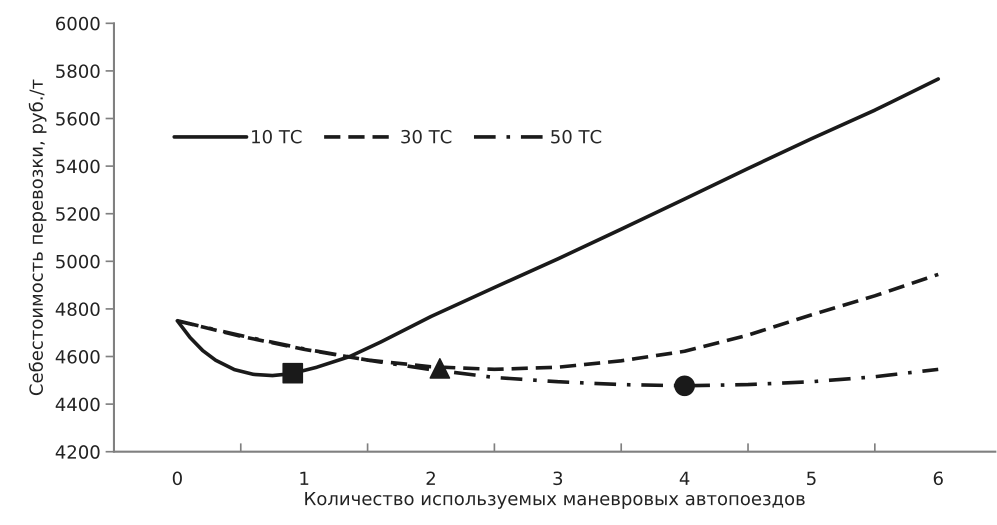  What do you see at coordinates (430, 478) in the screenshot?
I see `x-tick-label: 2` at bounding box center [430, 478].